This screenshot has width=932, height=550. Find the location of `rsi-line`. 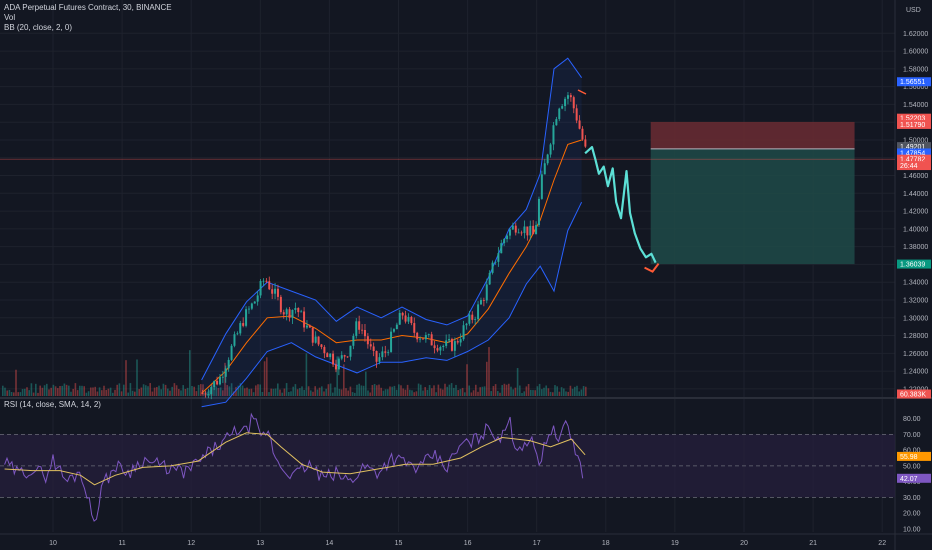

rsi-line is located at coordinates (294, 467).